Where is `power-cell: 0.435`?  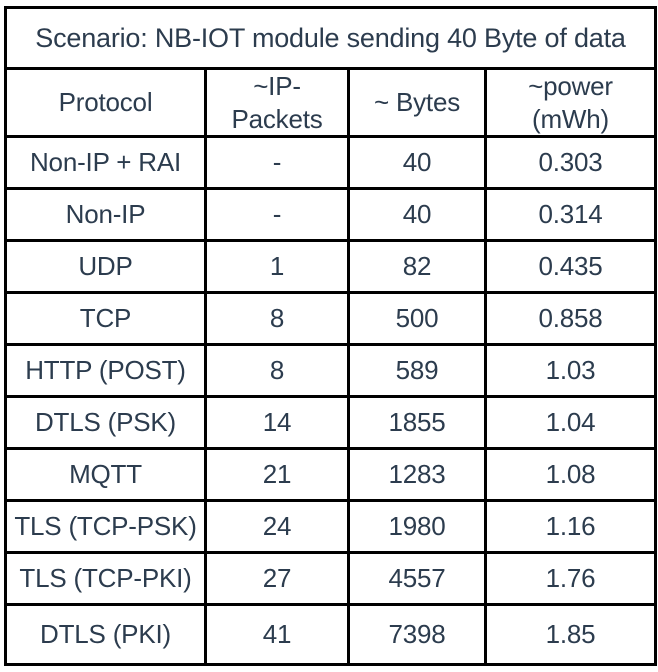 power-cell: 0.435 is located at coordinates (570, 266).